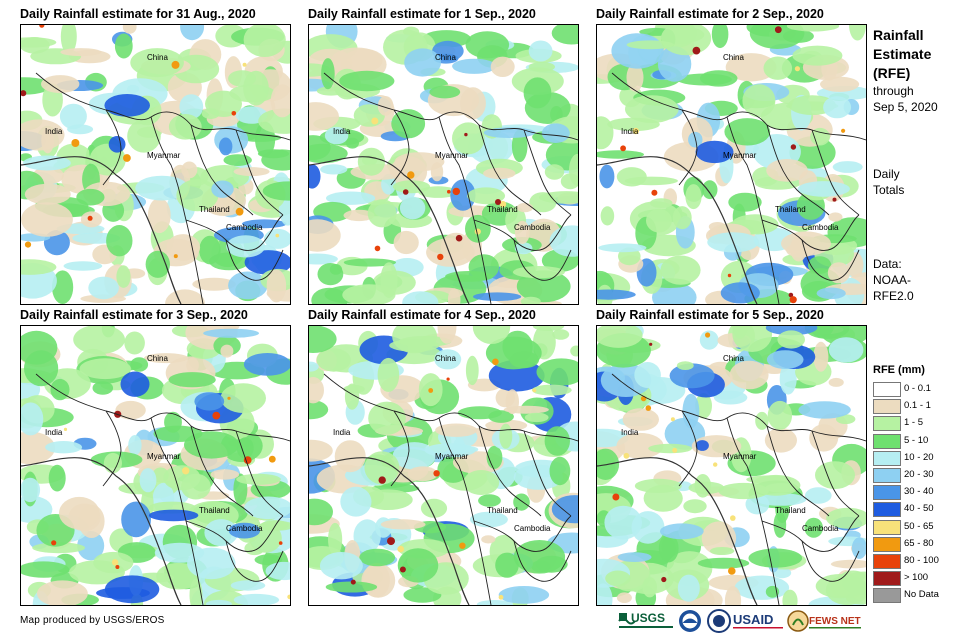  I want to click on fewsnet-logo: FEWS NET, so click(825, 621).